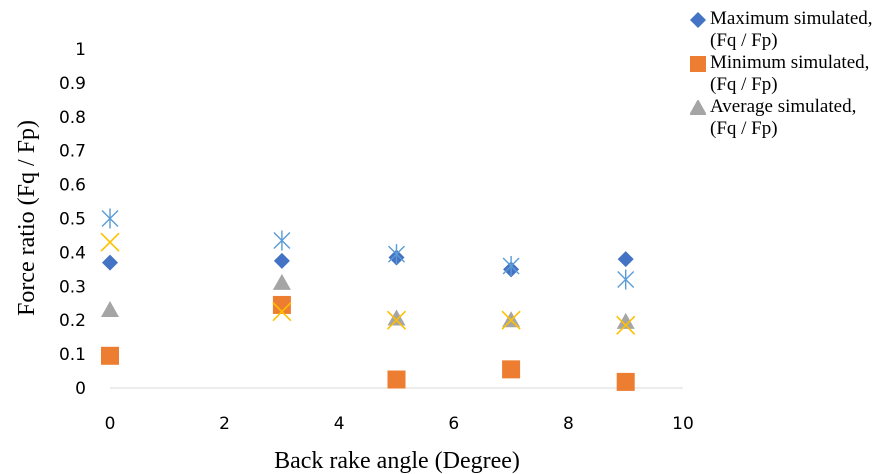  I want to click on legend-item: Minimum simulated, (Fq / Fp), so click(784, 74).